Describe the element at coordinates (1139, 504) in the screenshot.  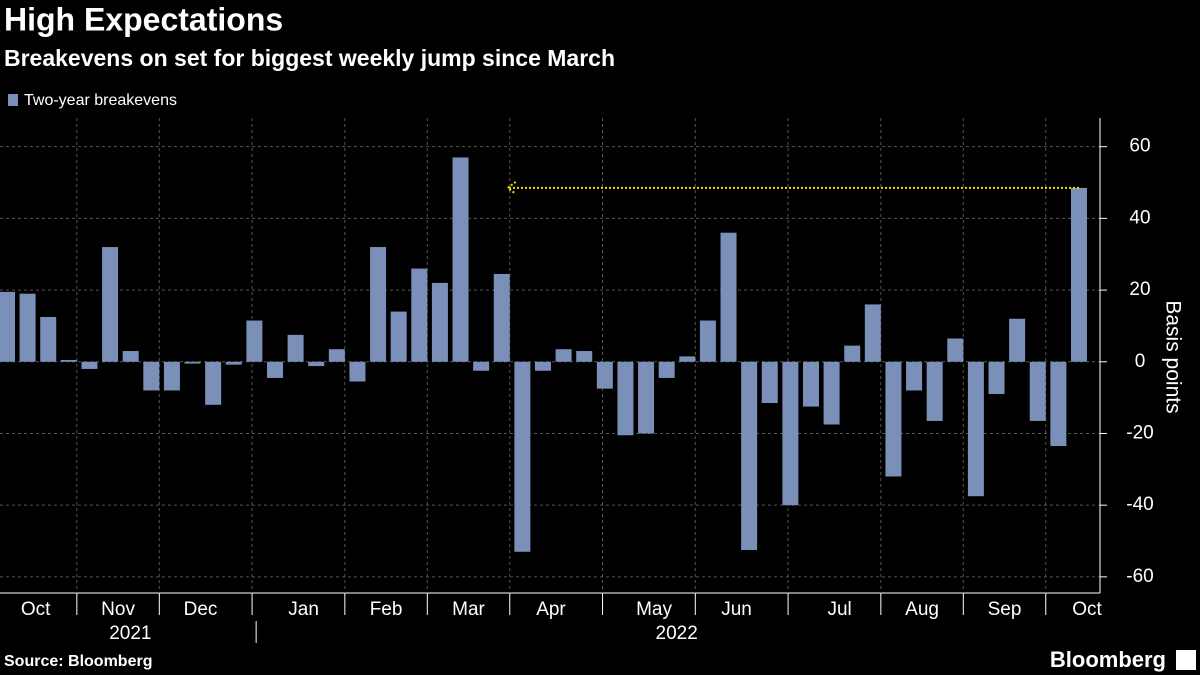
I see `y-tick-label: -40` at that location.